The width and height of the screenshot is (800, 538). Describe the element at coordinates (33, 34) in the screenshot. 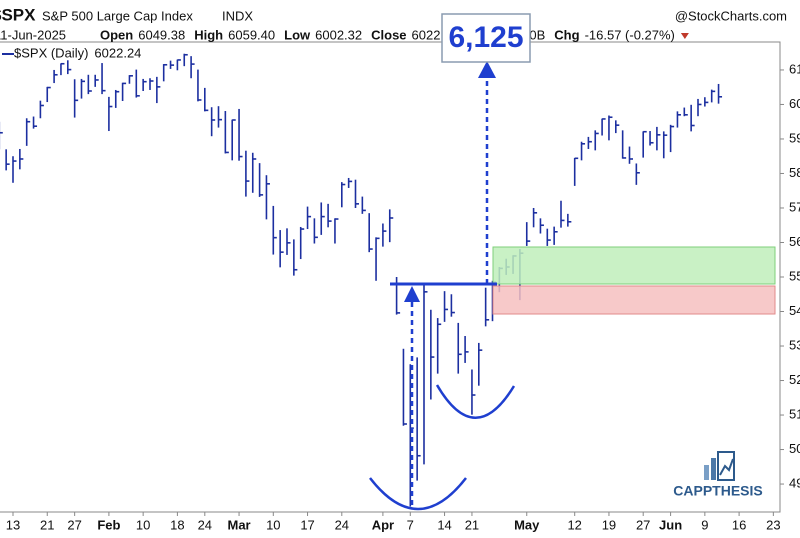

I see `date: 11-Jun-2025` at that location.